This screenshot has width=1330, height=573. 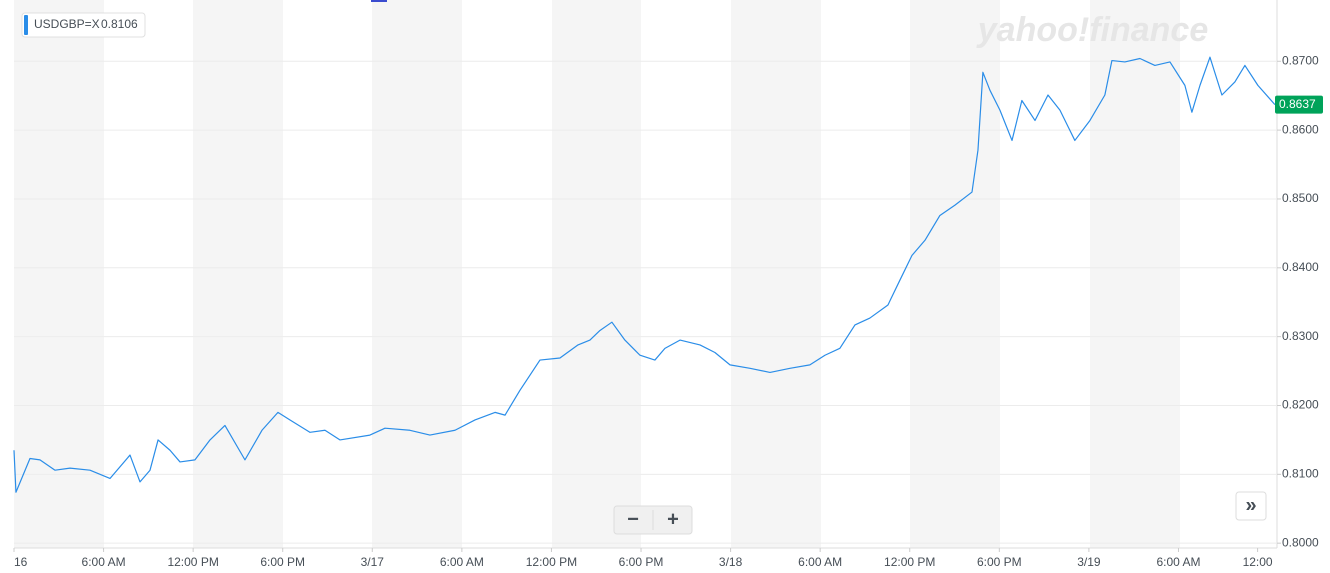 What do you see at coordinates (1300, 267) in the screenshot?
I see `y-tick-label: 0.8400` at bounding box center [1300, 267].